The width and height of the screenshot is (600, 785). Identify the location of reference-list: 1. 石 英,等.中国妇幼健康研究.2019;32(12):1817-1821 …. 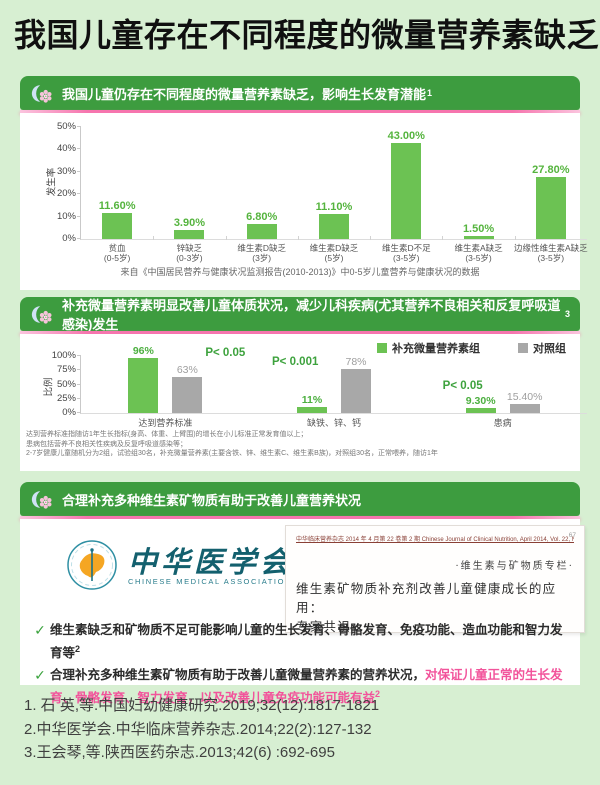
(201, 729).